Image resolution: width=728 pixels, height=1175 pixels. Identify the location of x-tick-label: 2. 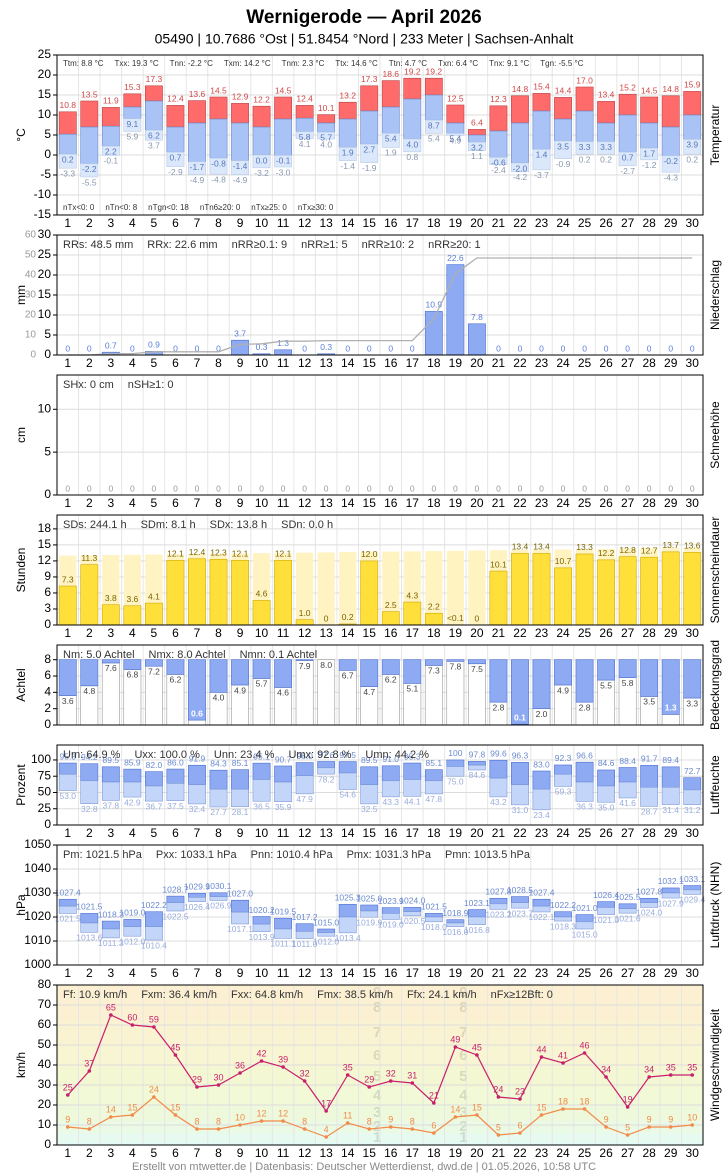
(89, 973).